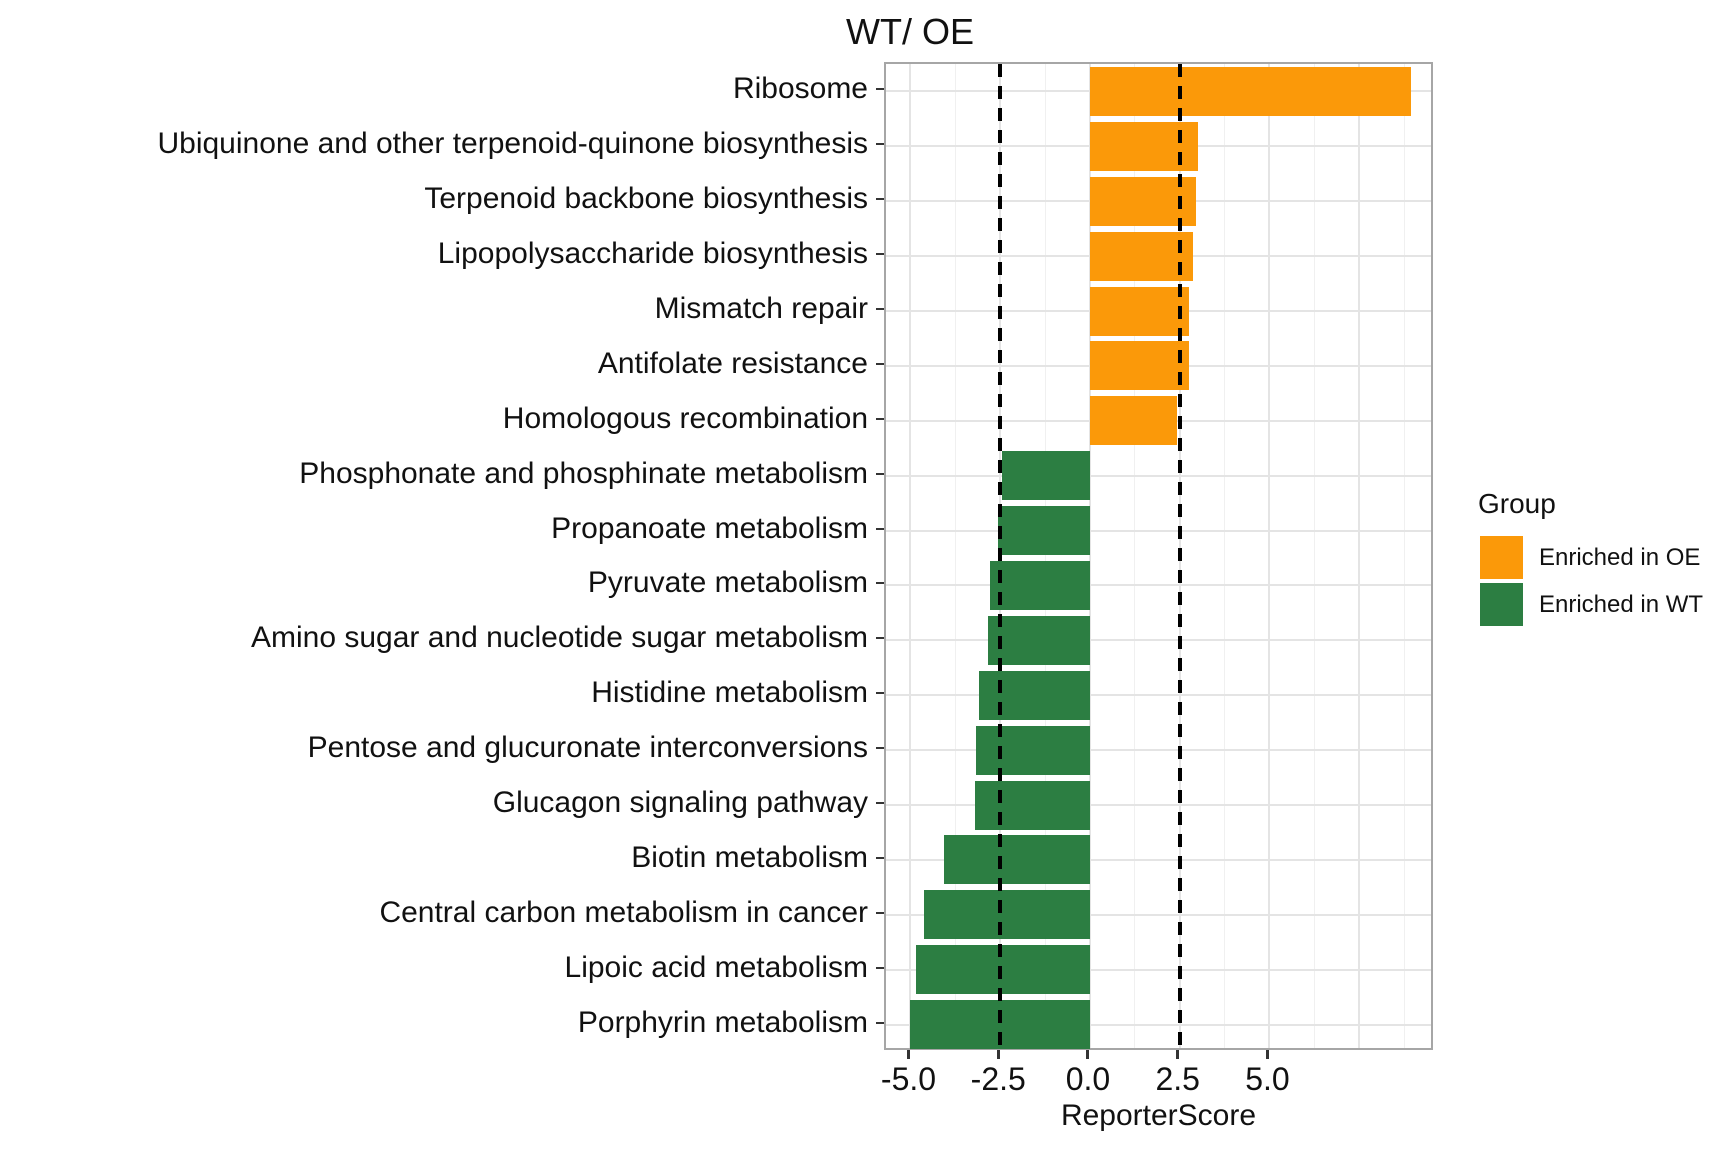 The image size is (1728, 1152). I want to click on y-axis-label: Mismatch repair, so click(761, 308).